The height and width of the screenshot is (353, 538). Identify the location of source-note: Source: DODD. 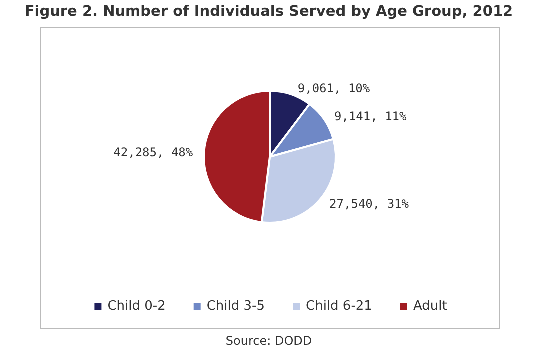
(269, 341).